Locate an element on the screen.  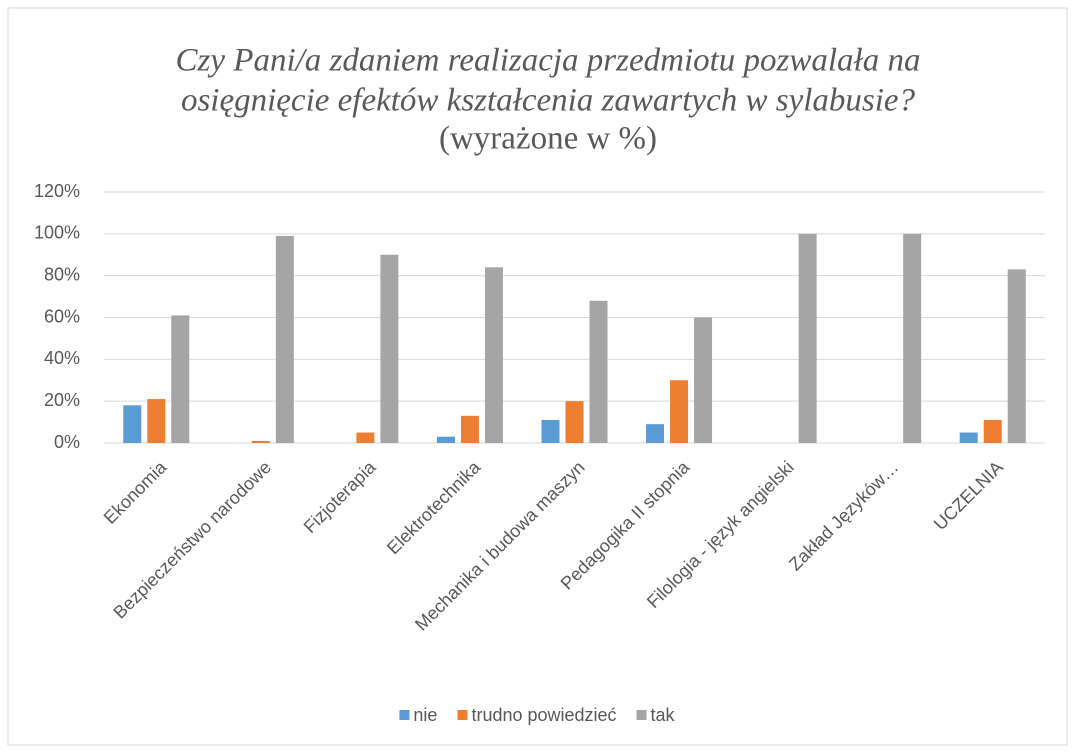
y-tick-label: 0% is located at coordinates (67, 442).